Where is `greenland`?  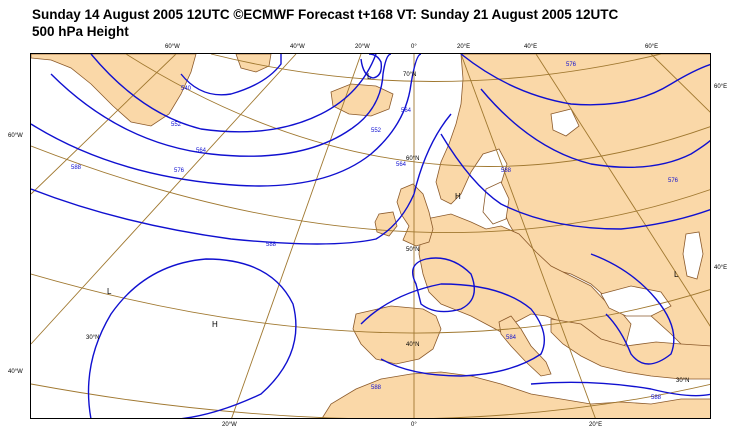
greenland is located at coordinates (114, 90).